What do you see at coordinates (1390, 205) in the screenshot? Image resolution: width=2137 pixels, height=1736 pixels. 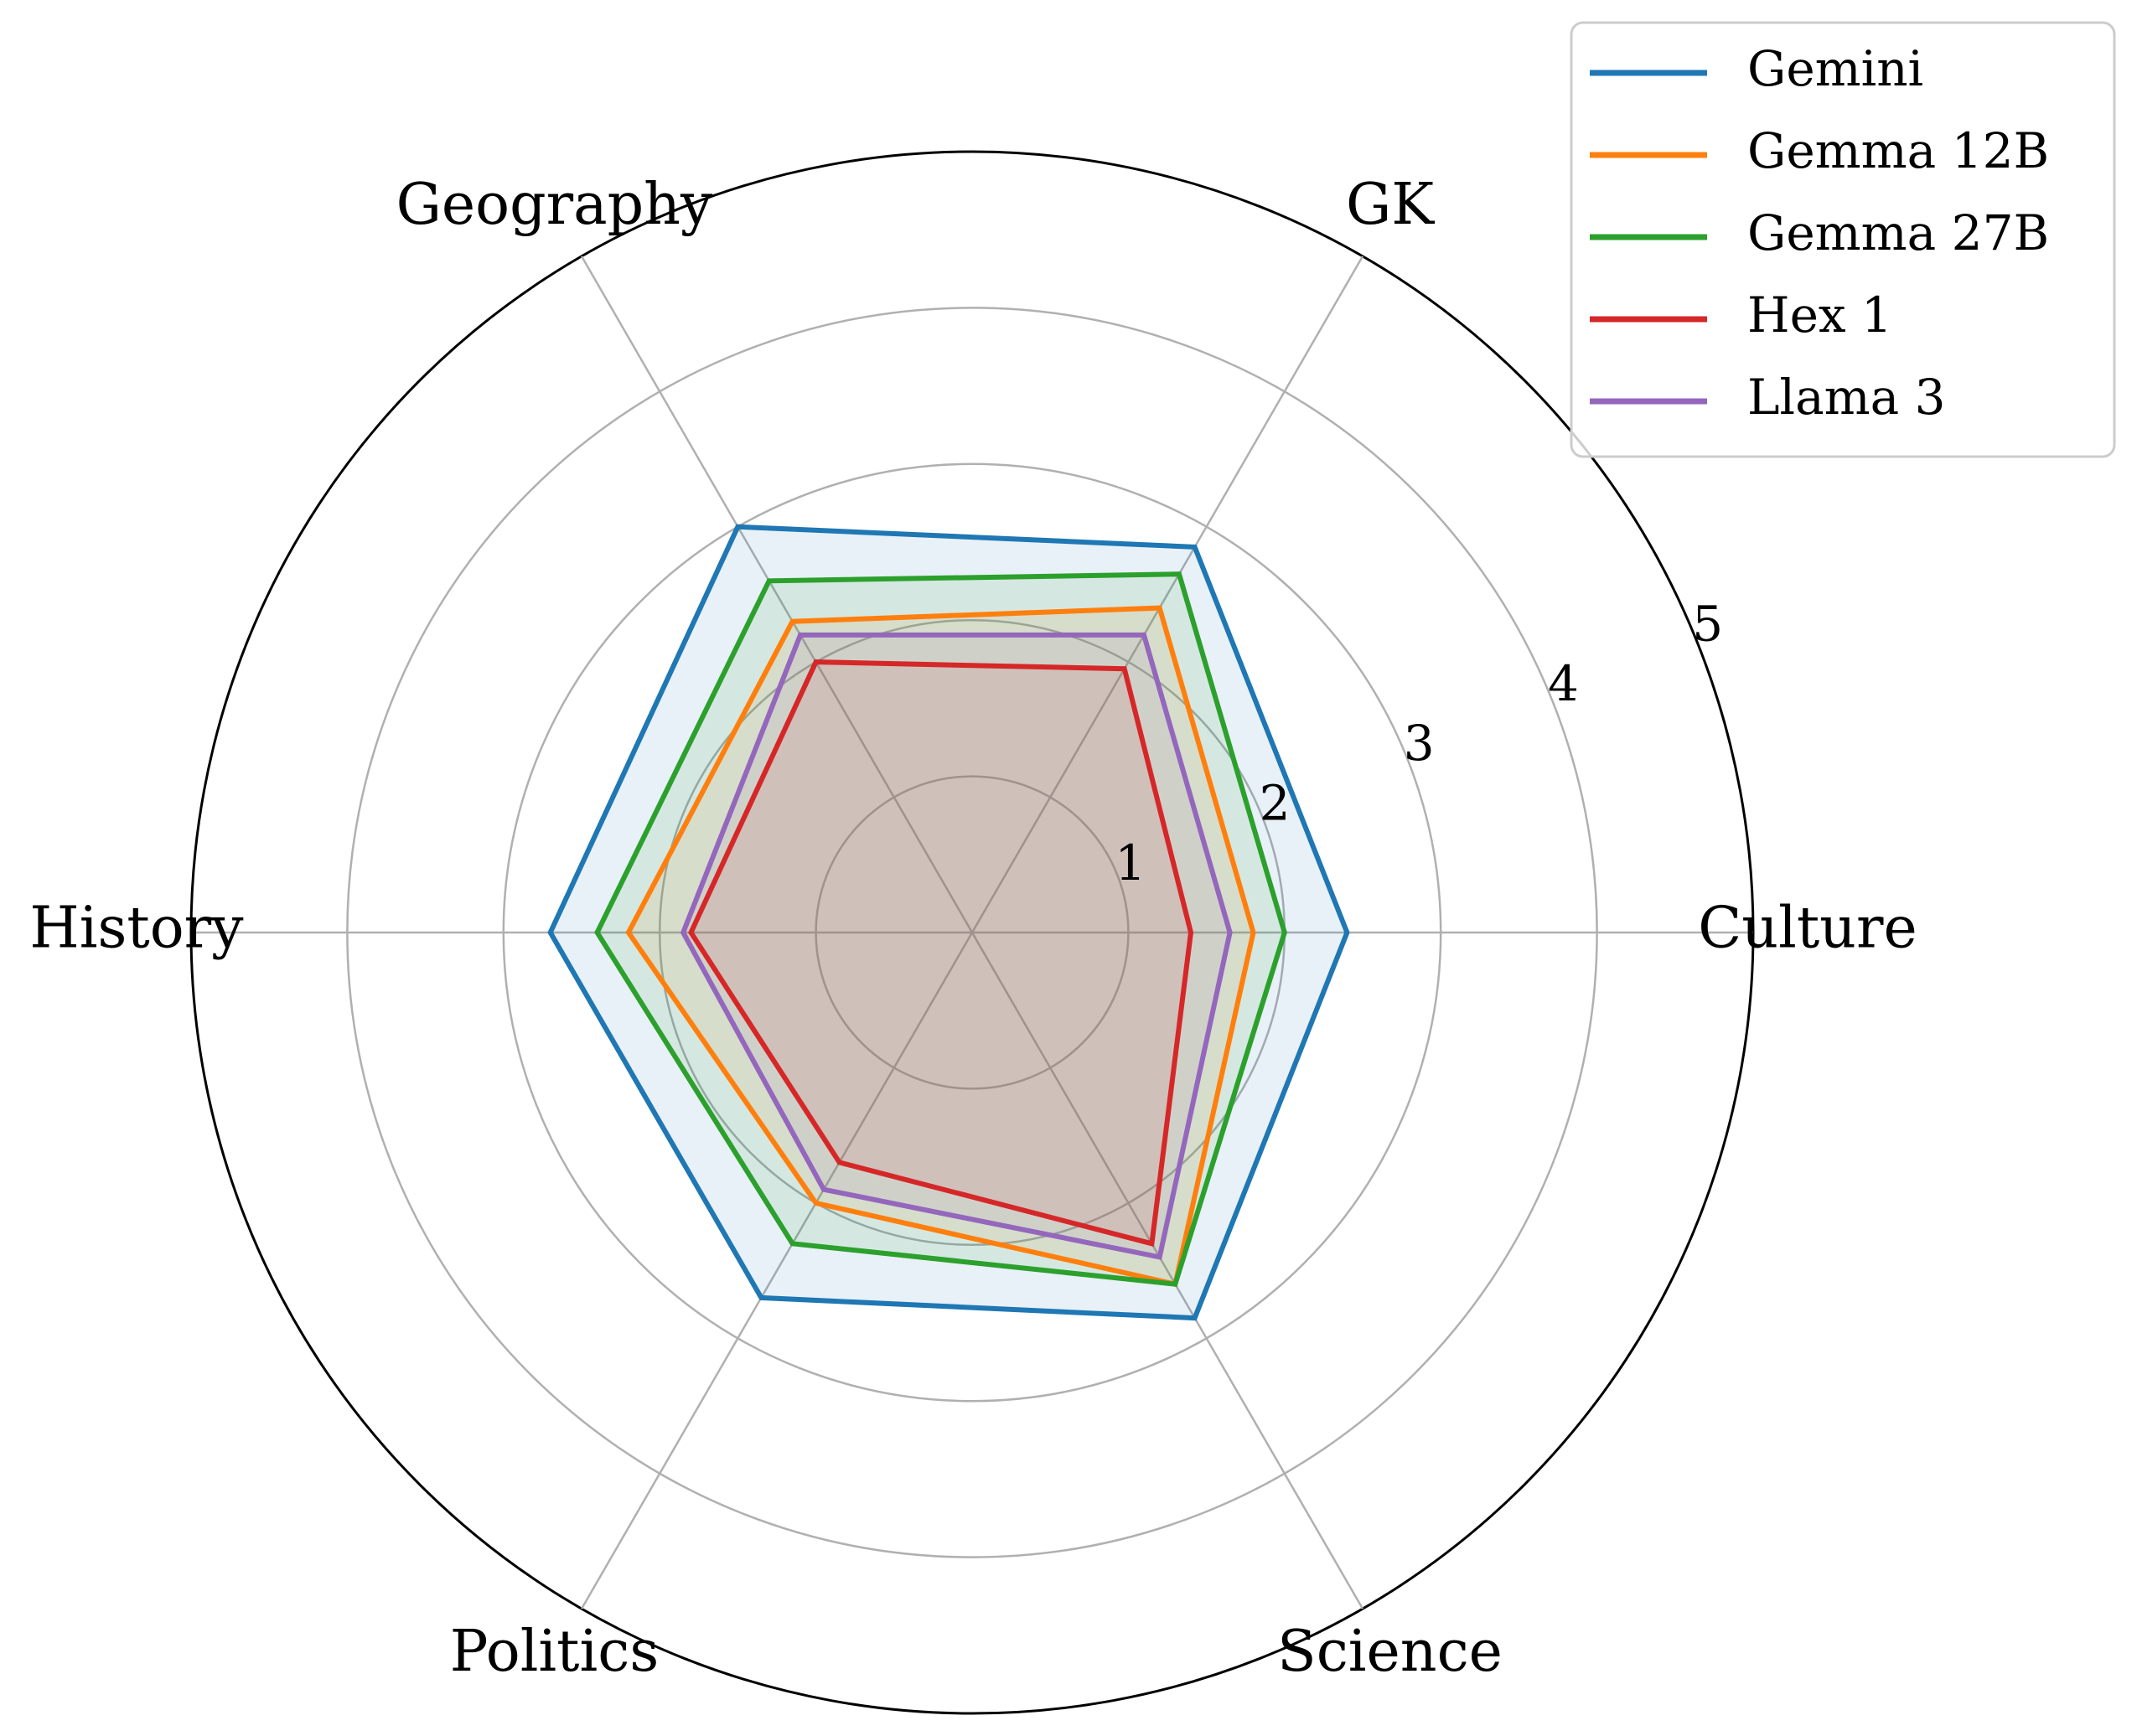 I see `category-label-gk: GK` at bounding box center [1390, 205].